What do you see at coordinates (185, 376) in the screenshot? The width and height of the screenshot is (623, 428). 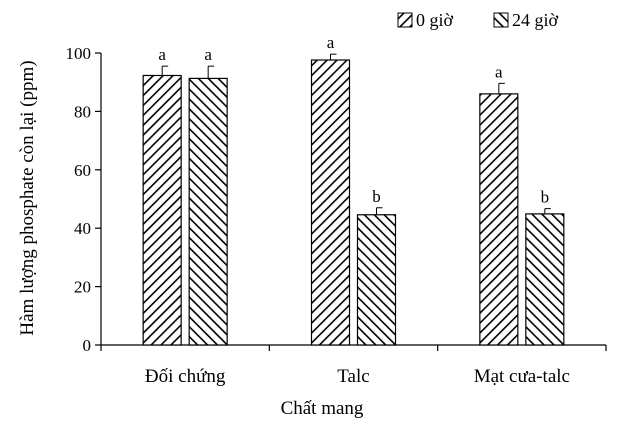 I see `x-category-label: Đối chứng` at bounding box center [185, 376].